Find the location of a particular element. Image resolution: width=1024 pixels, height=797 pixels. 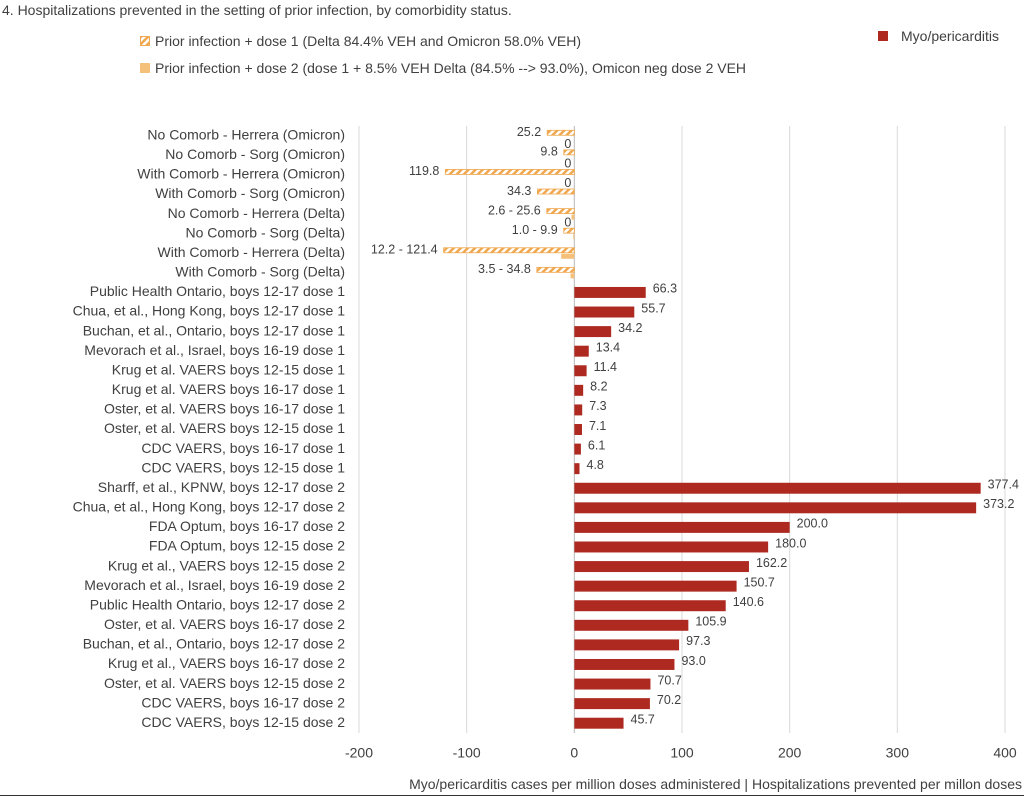

data-label-myo: 140.6 is located at coordinates (748, 602).